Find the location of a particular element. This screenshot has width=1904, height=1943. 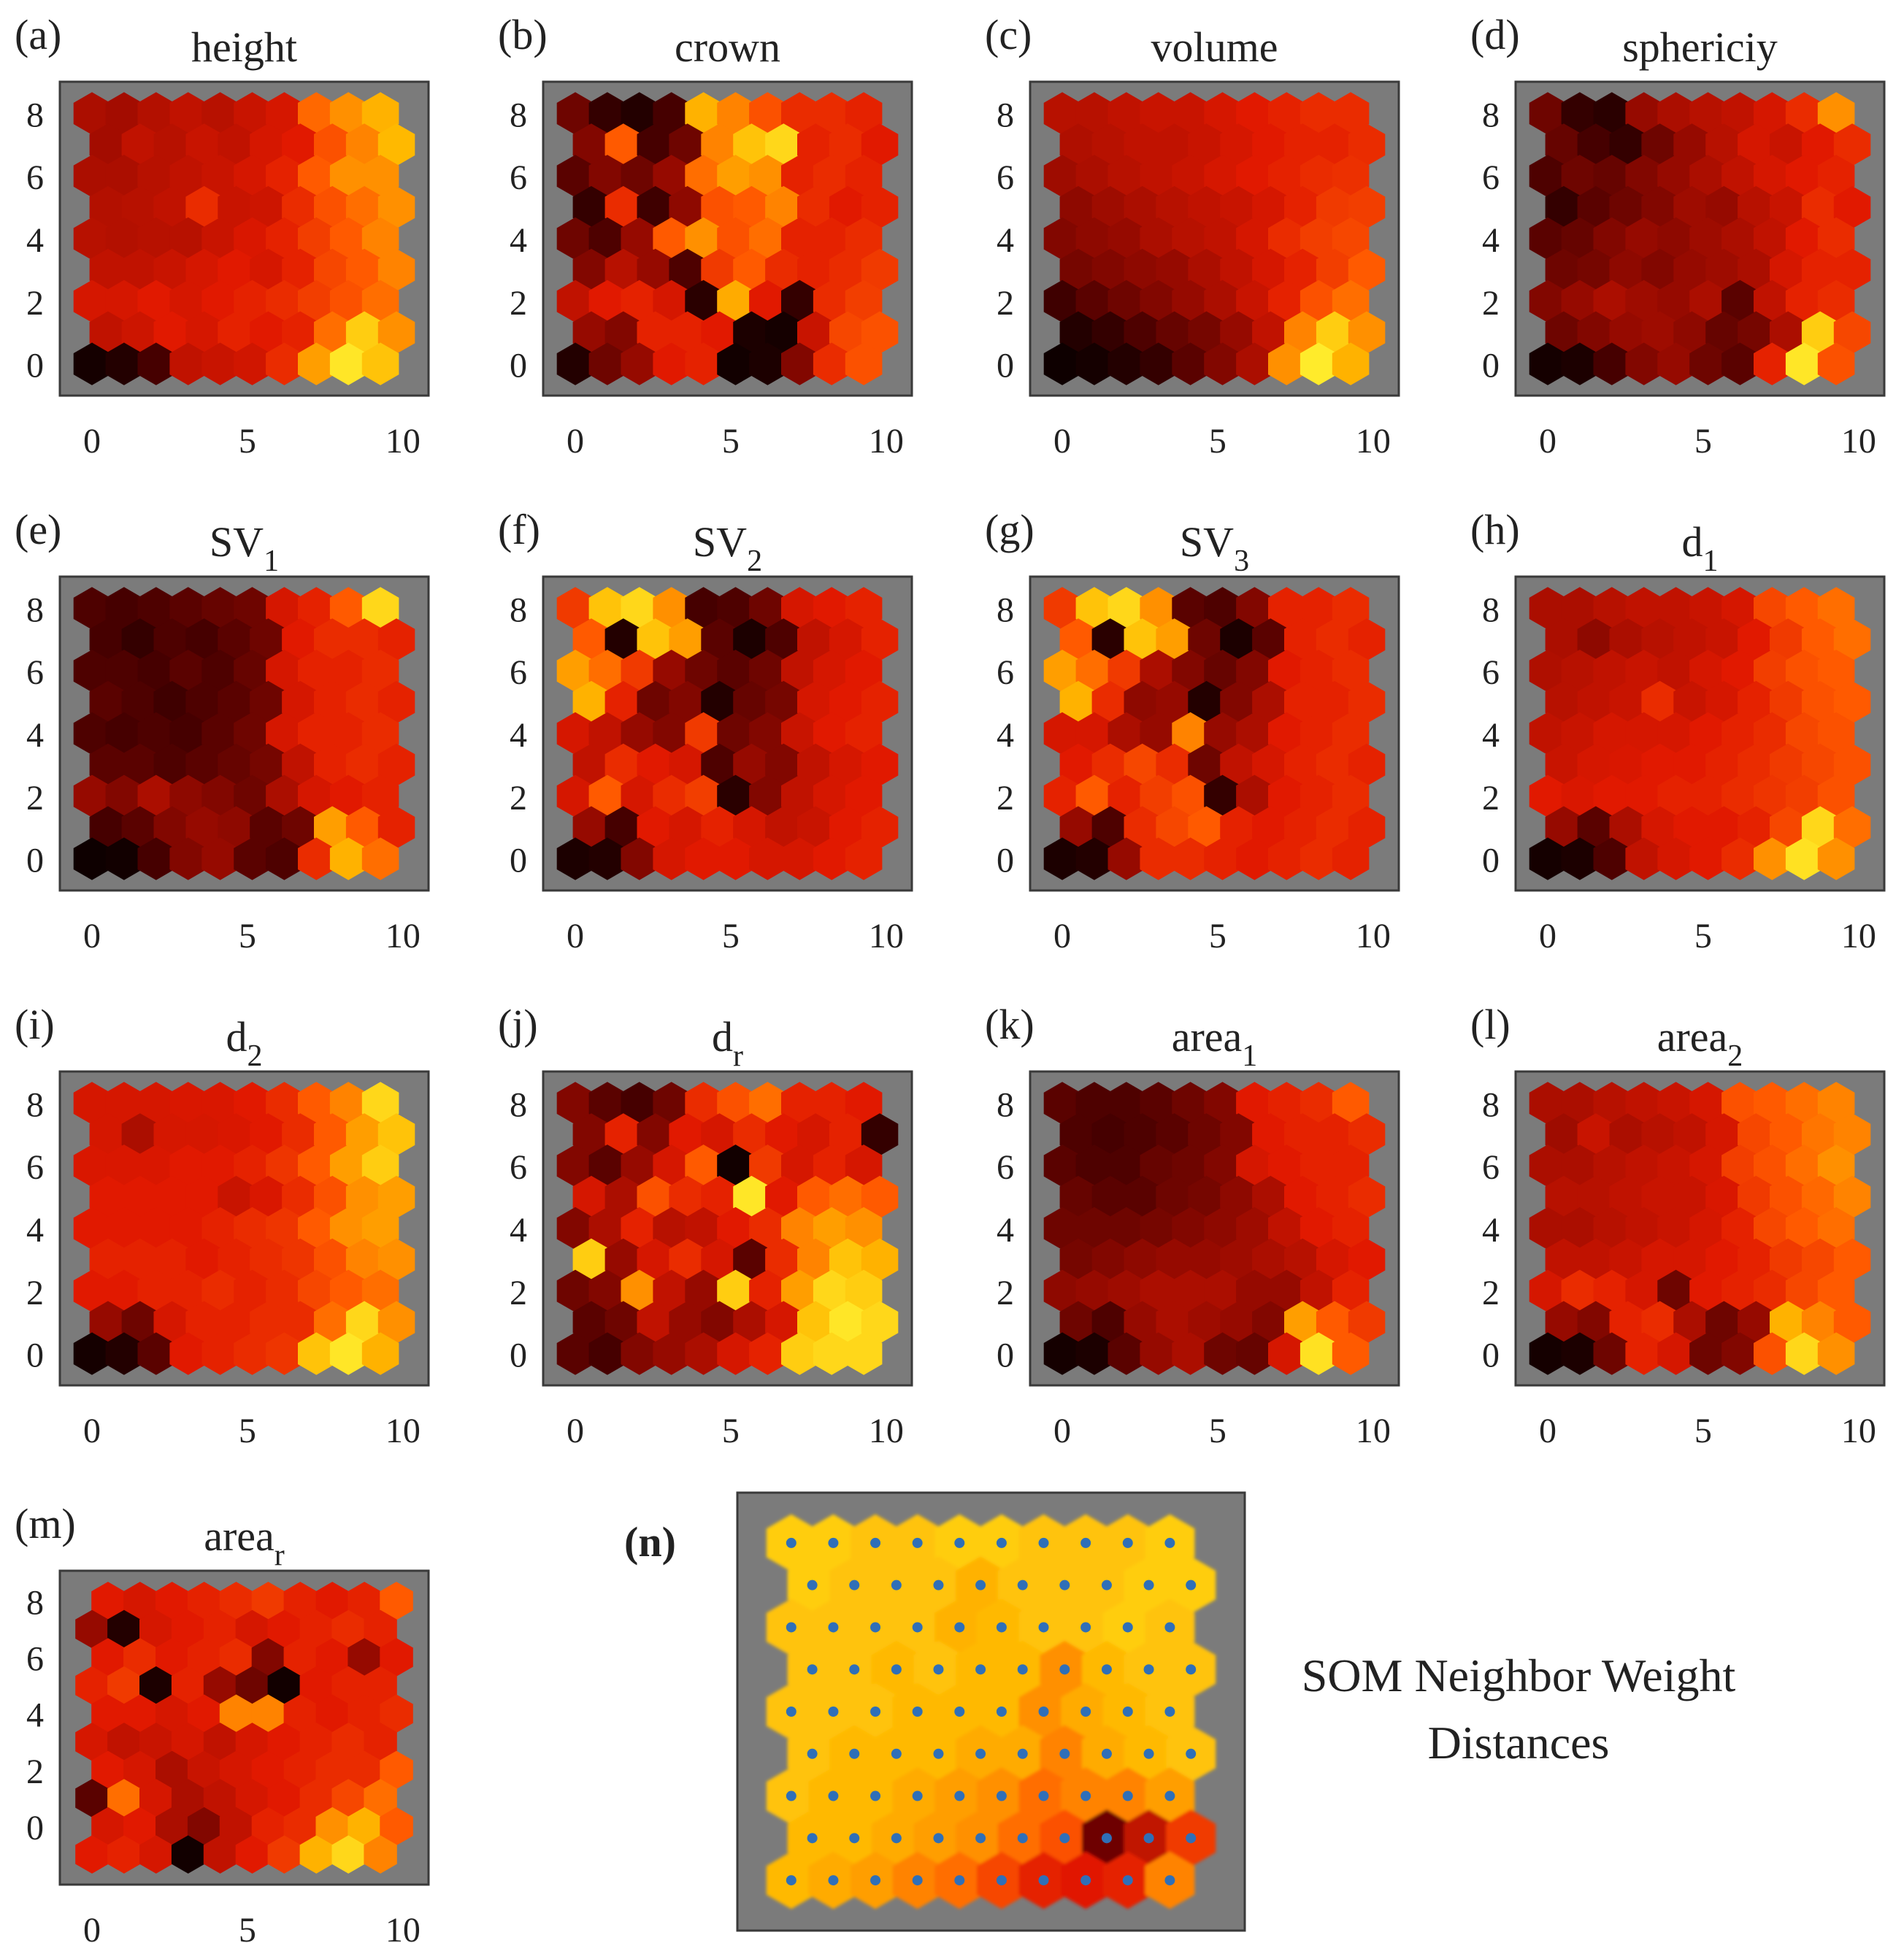

panel-title: area1 is located at coordinates (1215, 1043).